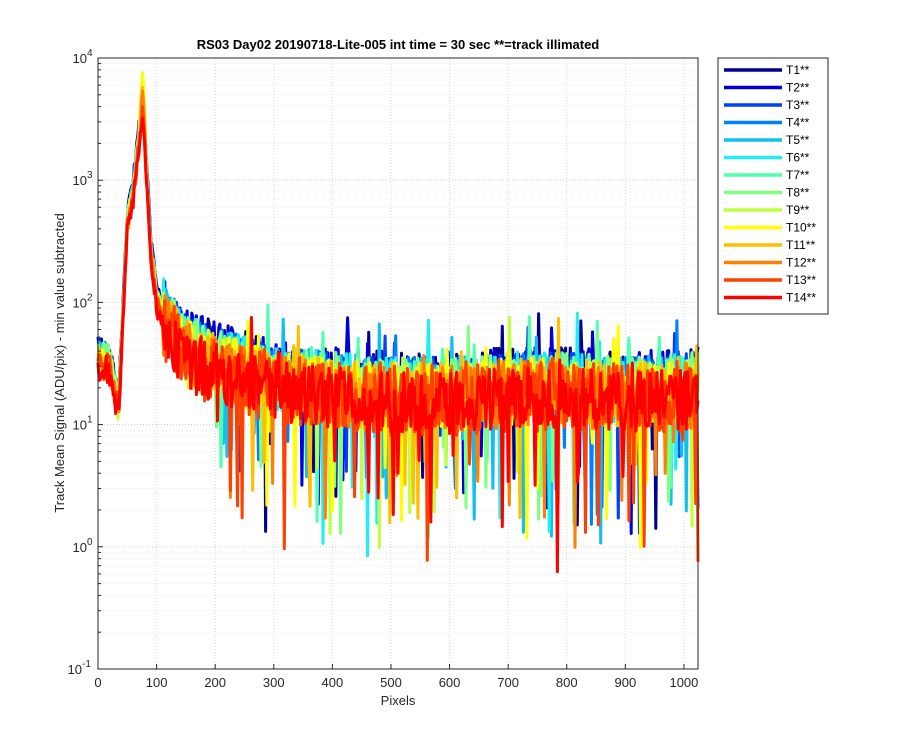 The height and width of the screenshot is (750, 900). Describe the element at coordinates (391, 682) in the screenshot. I see `x-tick-label: 500` at that location.